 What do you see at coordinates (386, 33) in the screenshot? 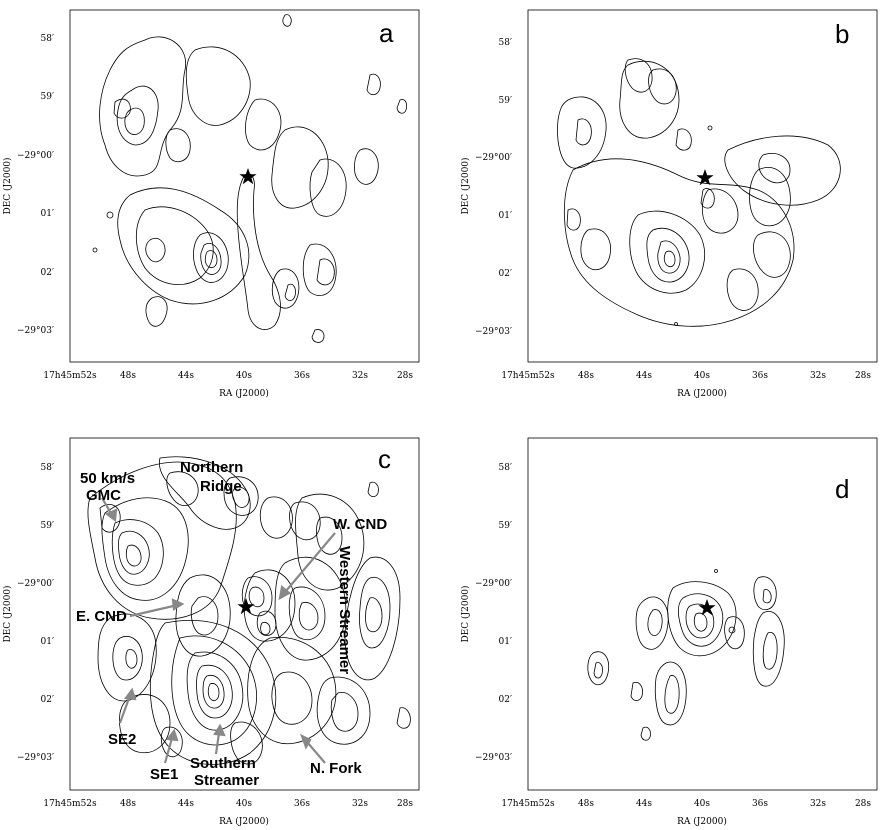
I see `panel-a-letter: a` at bounding box center [386, 33].